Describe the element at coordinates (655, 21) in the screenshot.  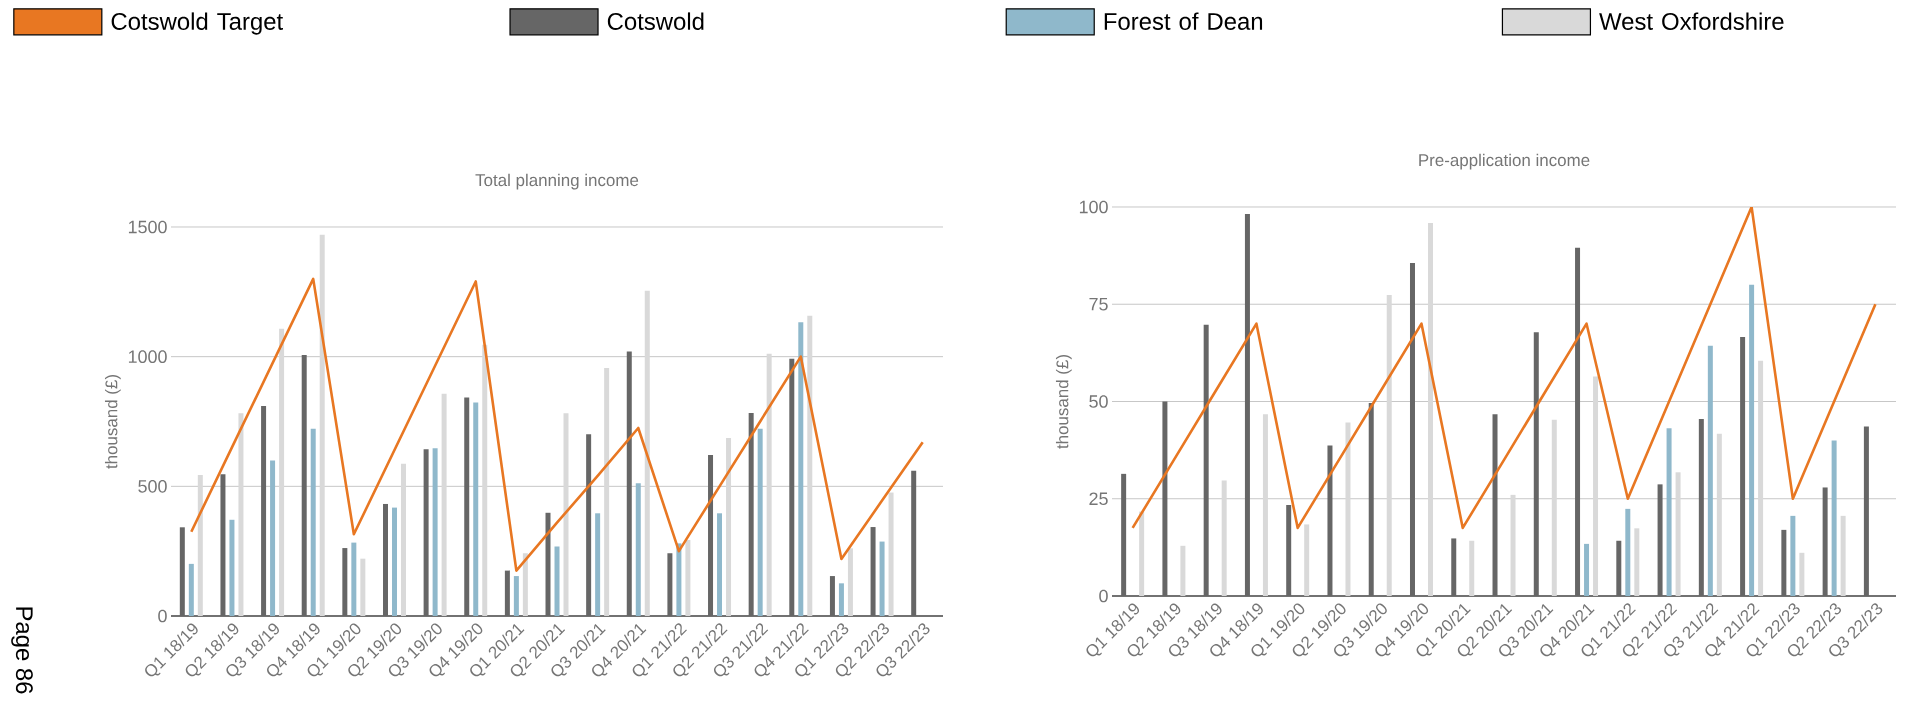
I see `legend-label: Cotswold` at that location.